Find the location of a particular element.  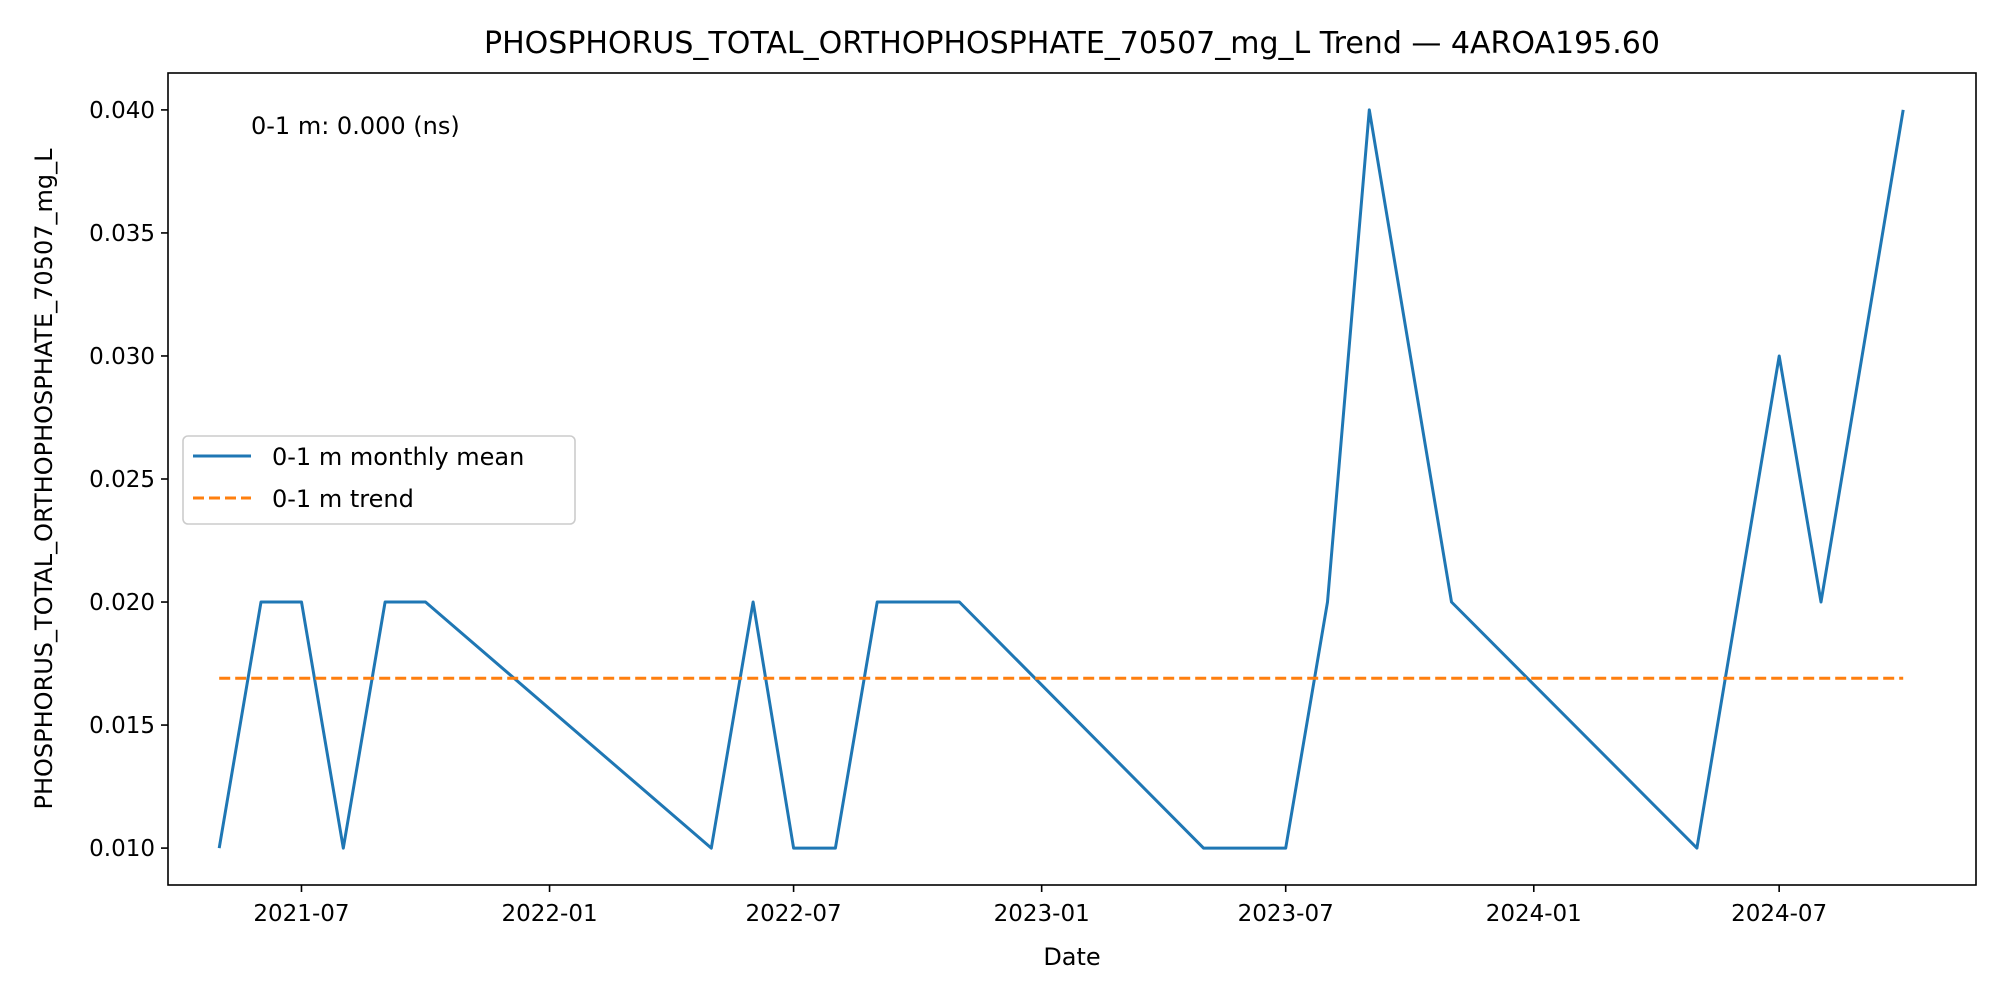

legend: 0-1 m monthly mean 0-1 m trend is located at coordinates (379, 480).